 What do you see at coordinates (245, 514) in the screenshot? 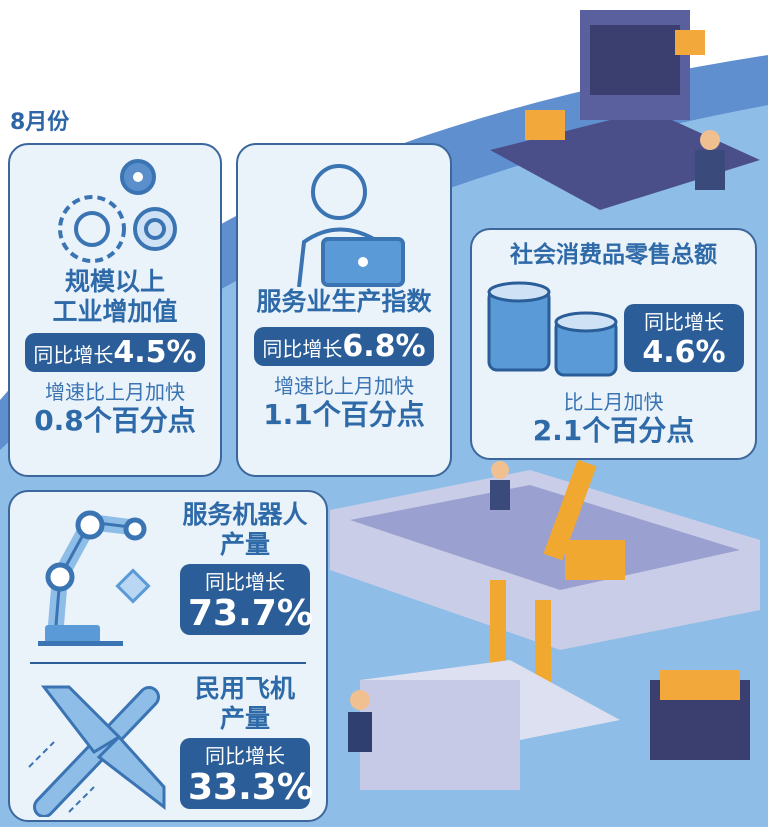
I see `title-line: 服务机器人` at bounding box center [245, 514].